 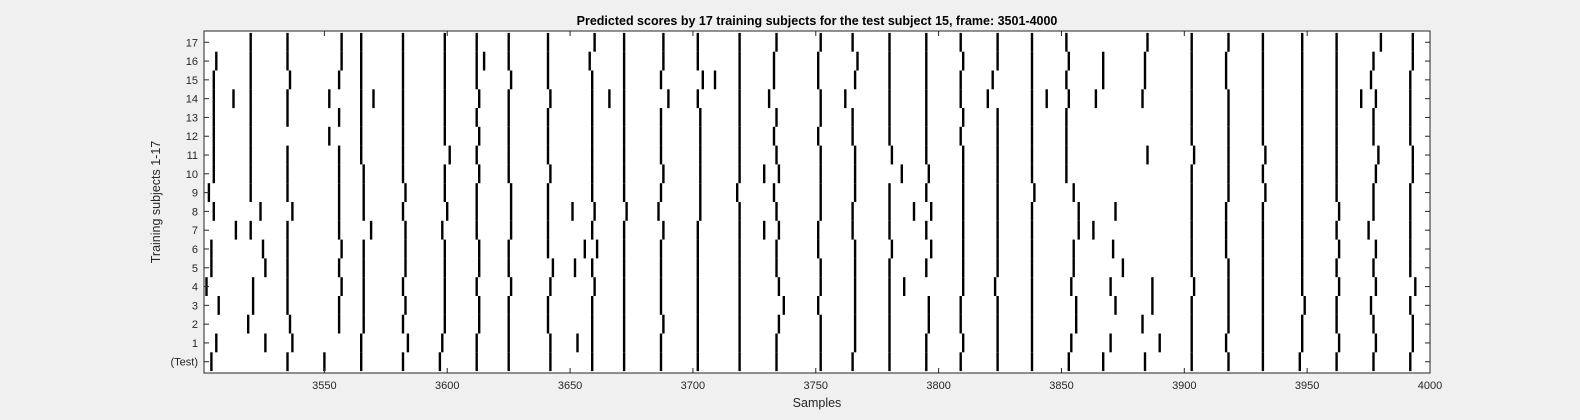 What do you see at coordinates (693, 386) in the screenshot?
I see `x-tick-label-3: 3700` at bounding box center [693, 386].